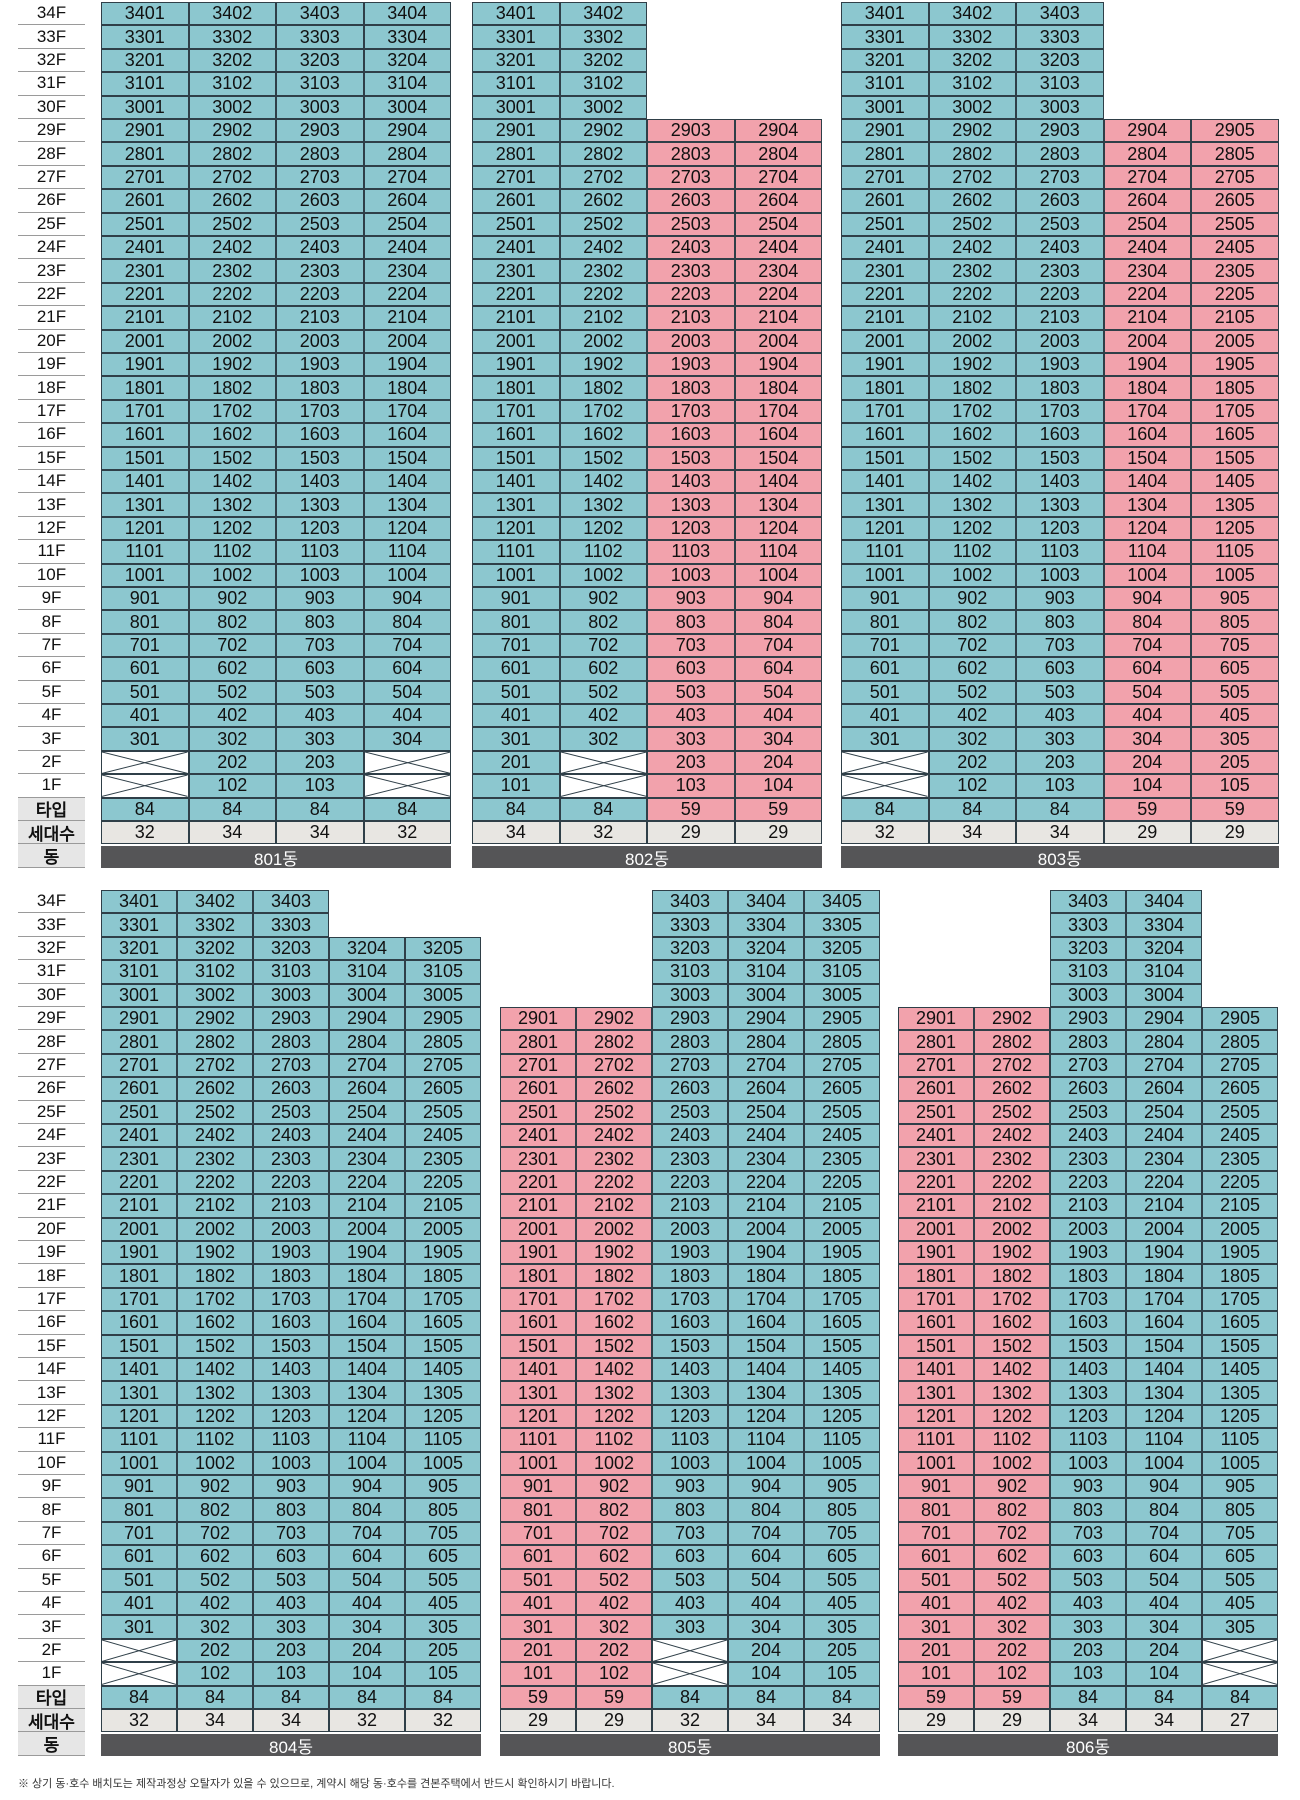 This screenshot has height=1800, width=1300. What do you see at coordinates (842, 1487) in the screenshot?
I see `unit-cell: 905` at bounding box center [842, 1487].